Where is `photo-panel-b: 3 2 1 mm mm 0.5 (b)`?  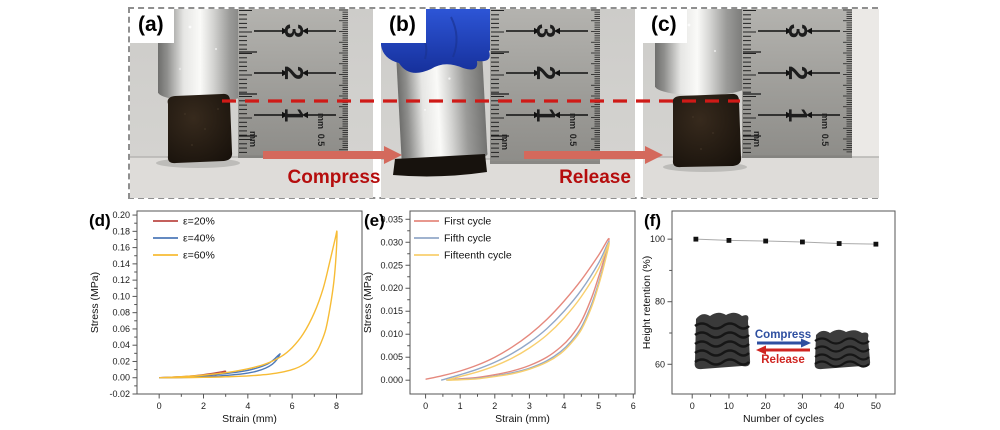
photo-panel-b: 3 2 1 mm mm 0.5 (b) is located at coordinates (508, 103).